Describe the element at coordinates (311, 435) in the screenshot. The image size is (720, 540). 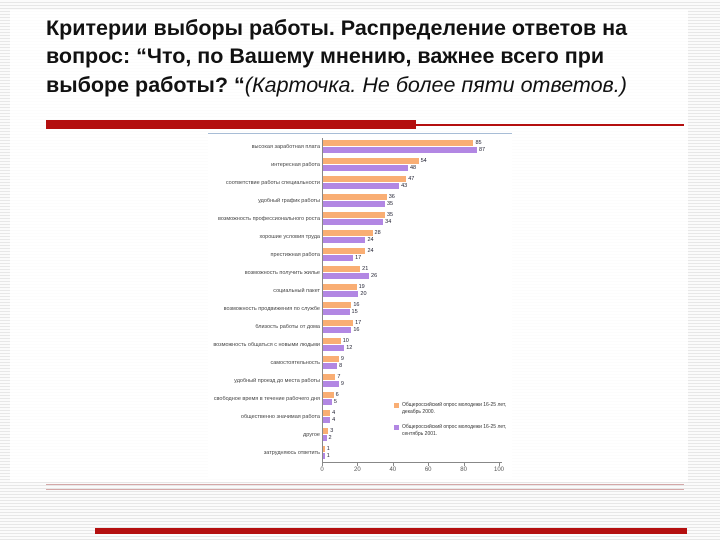
I see `category-label: другое` at that location.